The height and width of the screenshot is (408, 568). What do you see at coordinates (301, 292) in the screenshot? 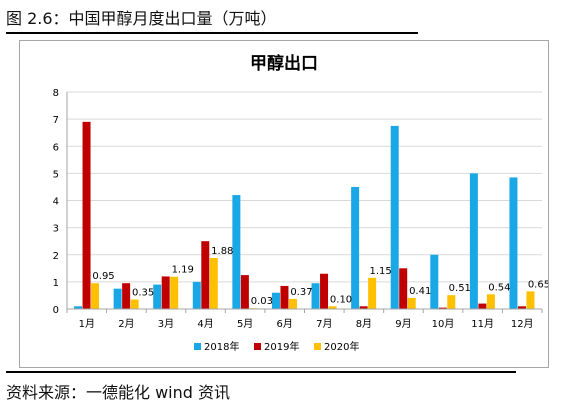
I see `data-label: 0.37` at bounding box center [301, 292].